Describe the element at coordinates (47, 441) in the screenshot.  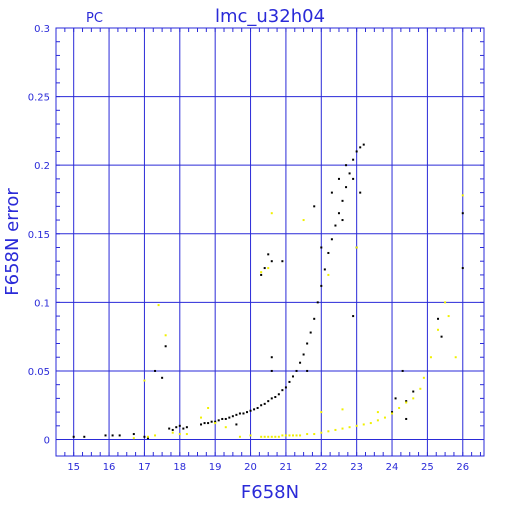
I see `y-tick-label: 0` at that location.